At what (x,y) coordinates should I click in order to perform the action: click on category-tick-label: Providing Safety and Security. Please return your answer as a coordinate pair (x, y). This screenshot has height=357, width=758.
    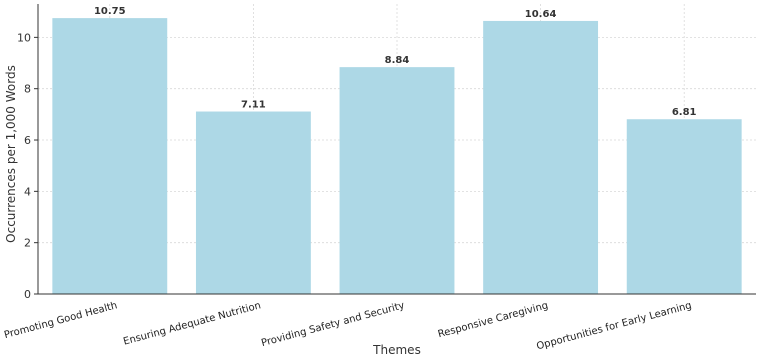
    Looking at the image, I should click on (333, 324).